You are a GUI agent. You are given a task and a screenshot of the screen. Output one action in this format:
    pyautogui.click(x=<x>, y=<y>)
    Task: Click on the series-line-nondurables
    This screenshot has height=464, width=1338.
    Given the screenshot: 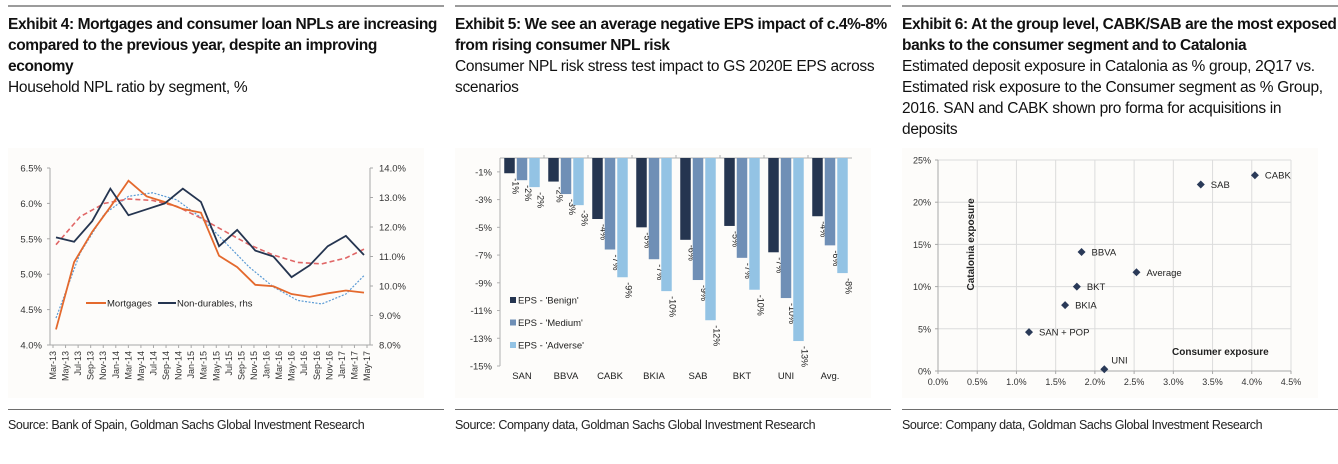 What is the action you would take?
    pyautogui.click(x=210, y=232)
    